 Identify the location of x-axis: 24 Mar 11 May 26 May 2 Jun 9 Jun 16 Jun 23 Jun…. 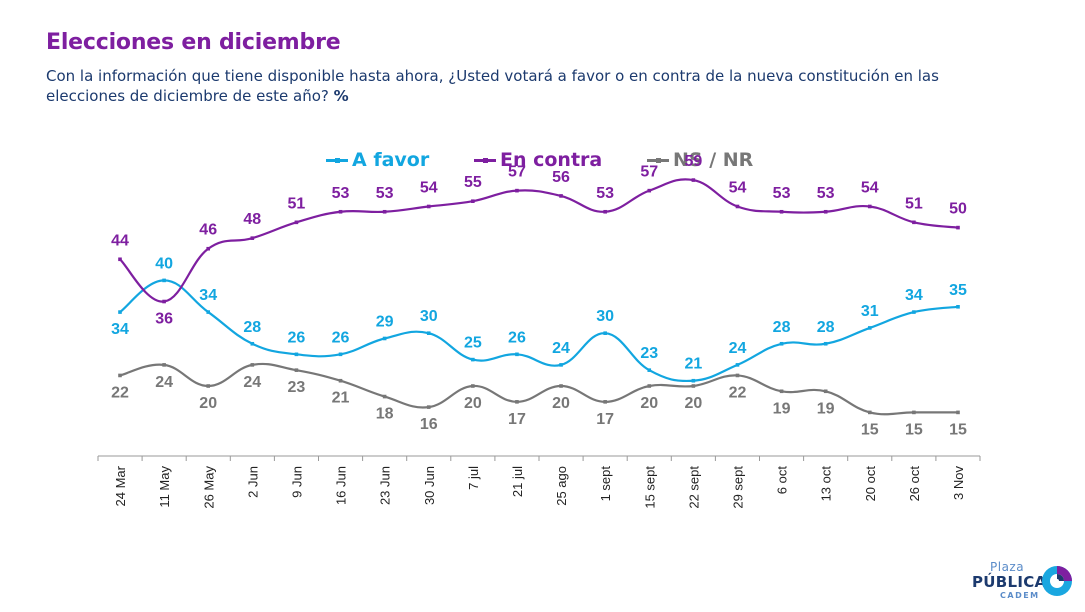
(539, 482).